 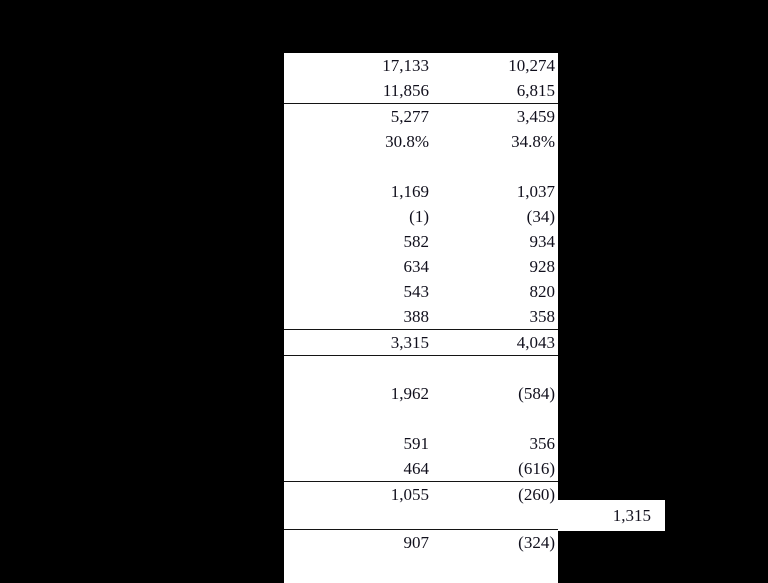 What do you see at coordinates (492, 342) in the screenshot?
I see `cell-col2-total: 4,043` at bounding box center [492, 342].